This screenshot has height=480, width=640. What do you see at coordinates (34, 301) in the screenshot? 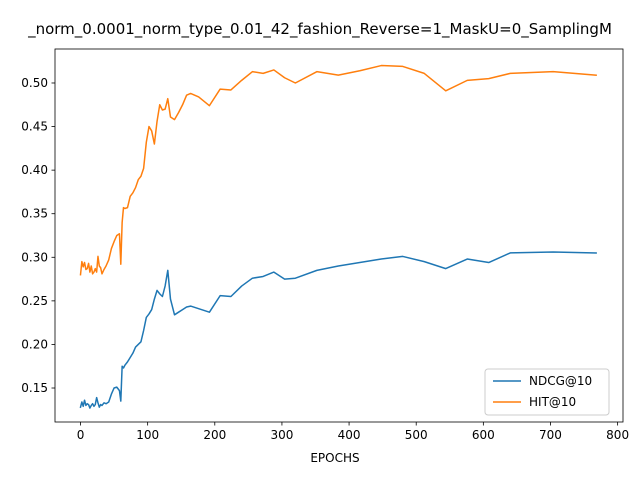
I see `y-tick-label: 0.25` at bounding box center [34, 301].